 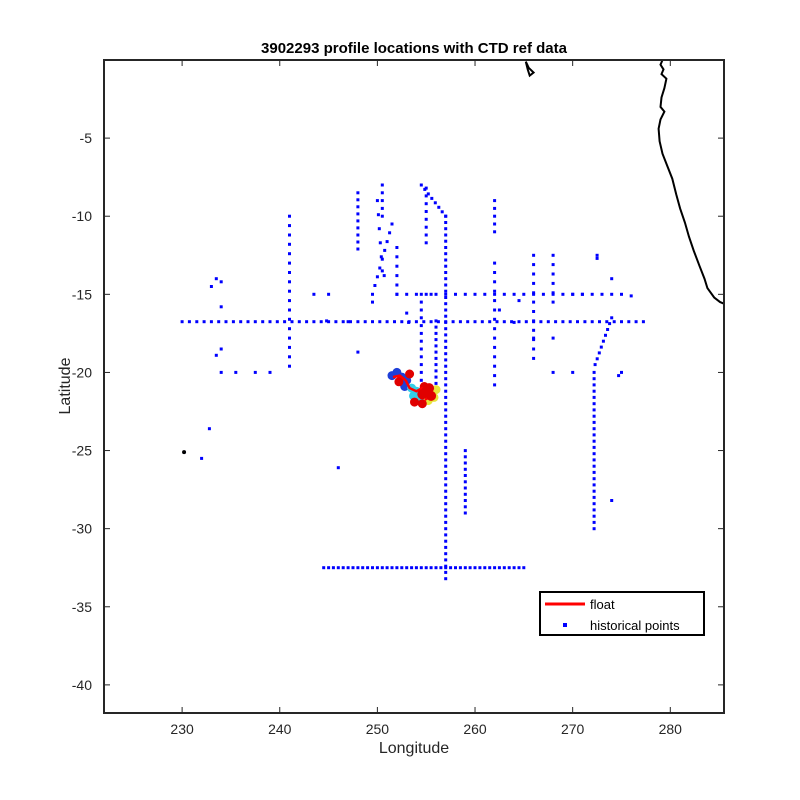 I want to click on x-tick-label: 230, so click(x=182, y=729).